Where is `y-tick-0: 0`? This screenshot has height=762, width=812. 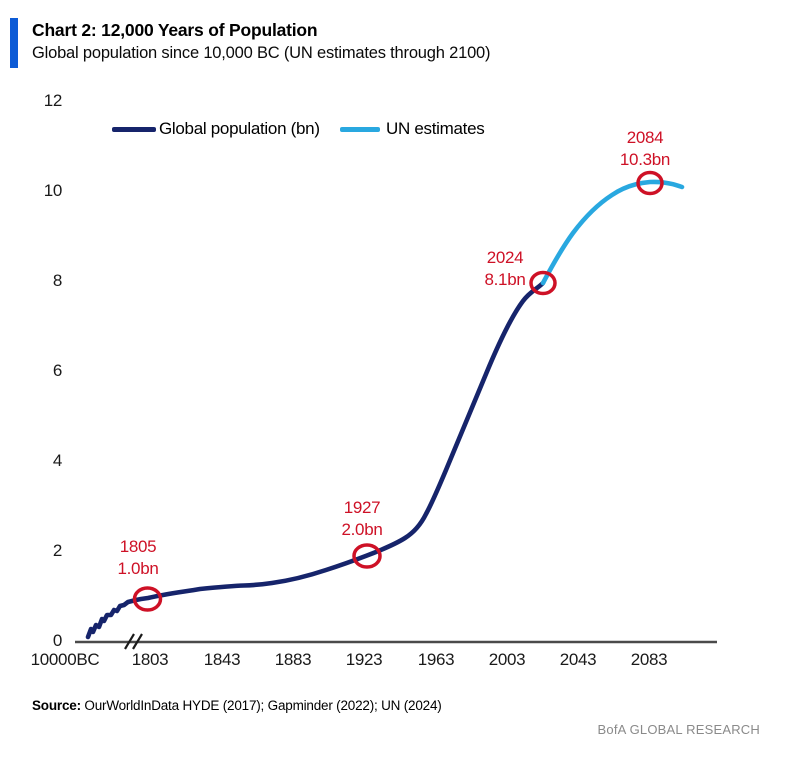
y-tick-0: 0 is located at coordinates (57, 640).